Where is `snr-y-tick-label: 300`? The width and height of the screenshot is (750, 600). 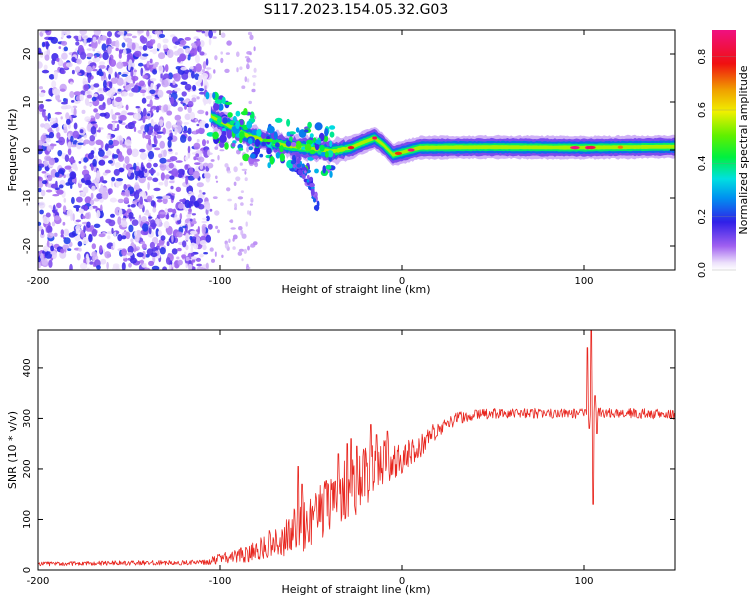 snr-y-tick-label: 300 is located at coordinates (27, 418).